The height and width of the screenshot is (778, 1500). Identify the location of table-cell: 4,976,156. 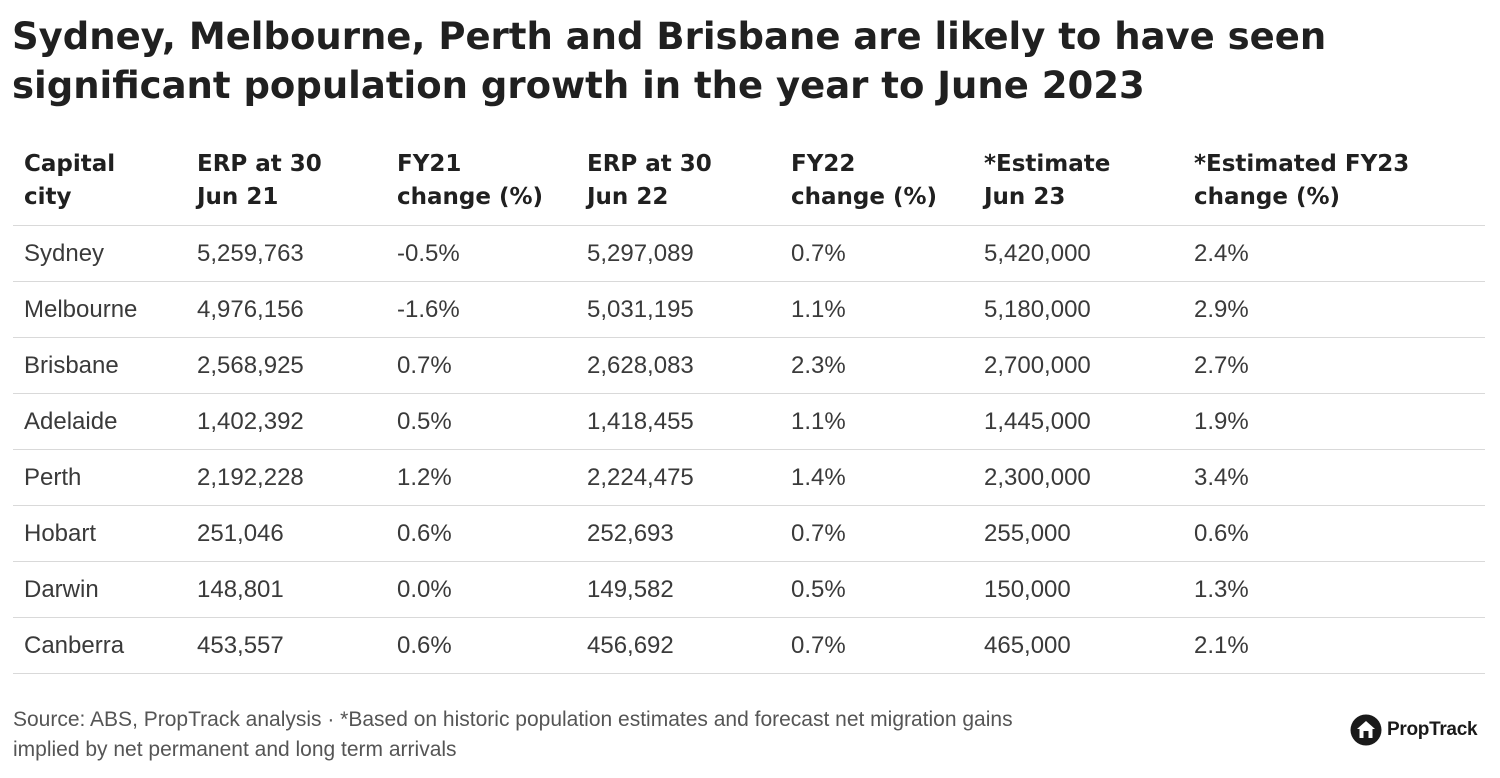
(286, 309).